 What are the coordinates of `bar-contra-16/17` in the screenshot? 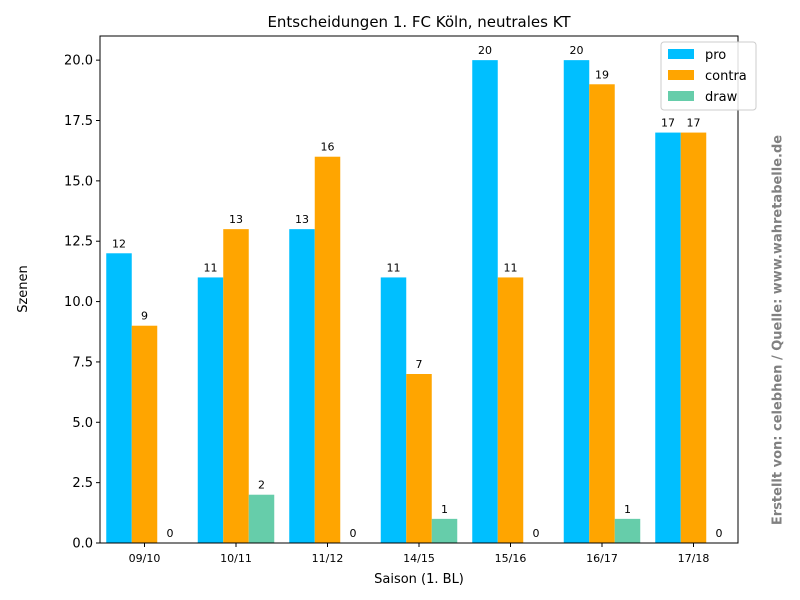 It's located at (602, 314).